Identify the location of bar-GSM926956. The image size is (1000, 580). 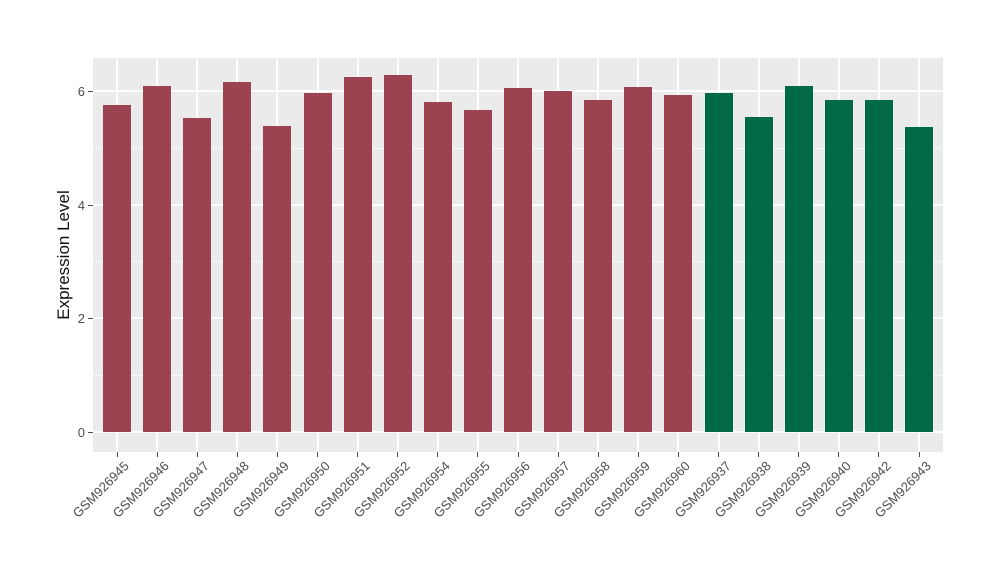
(518, 260).